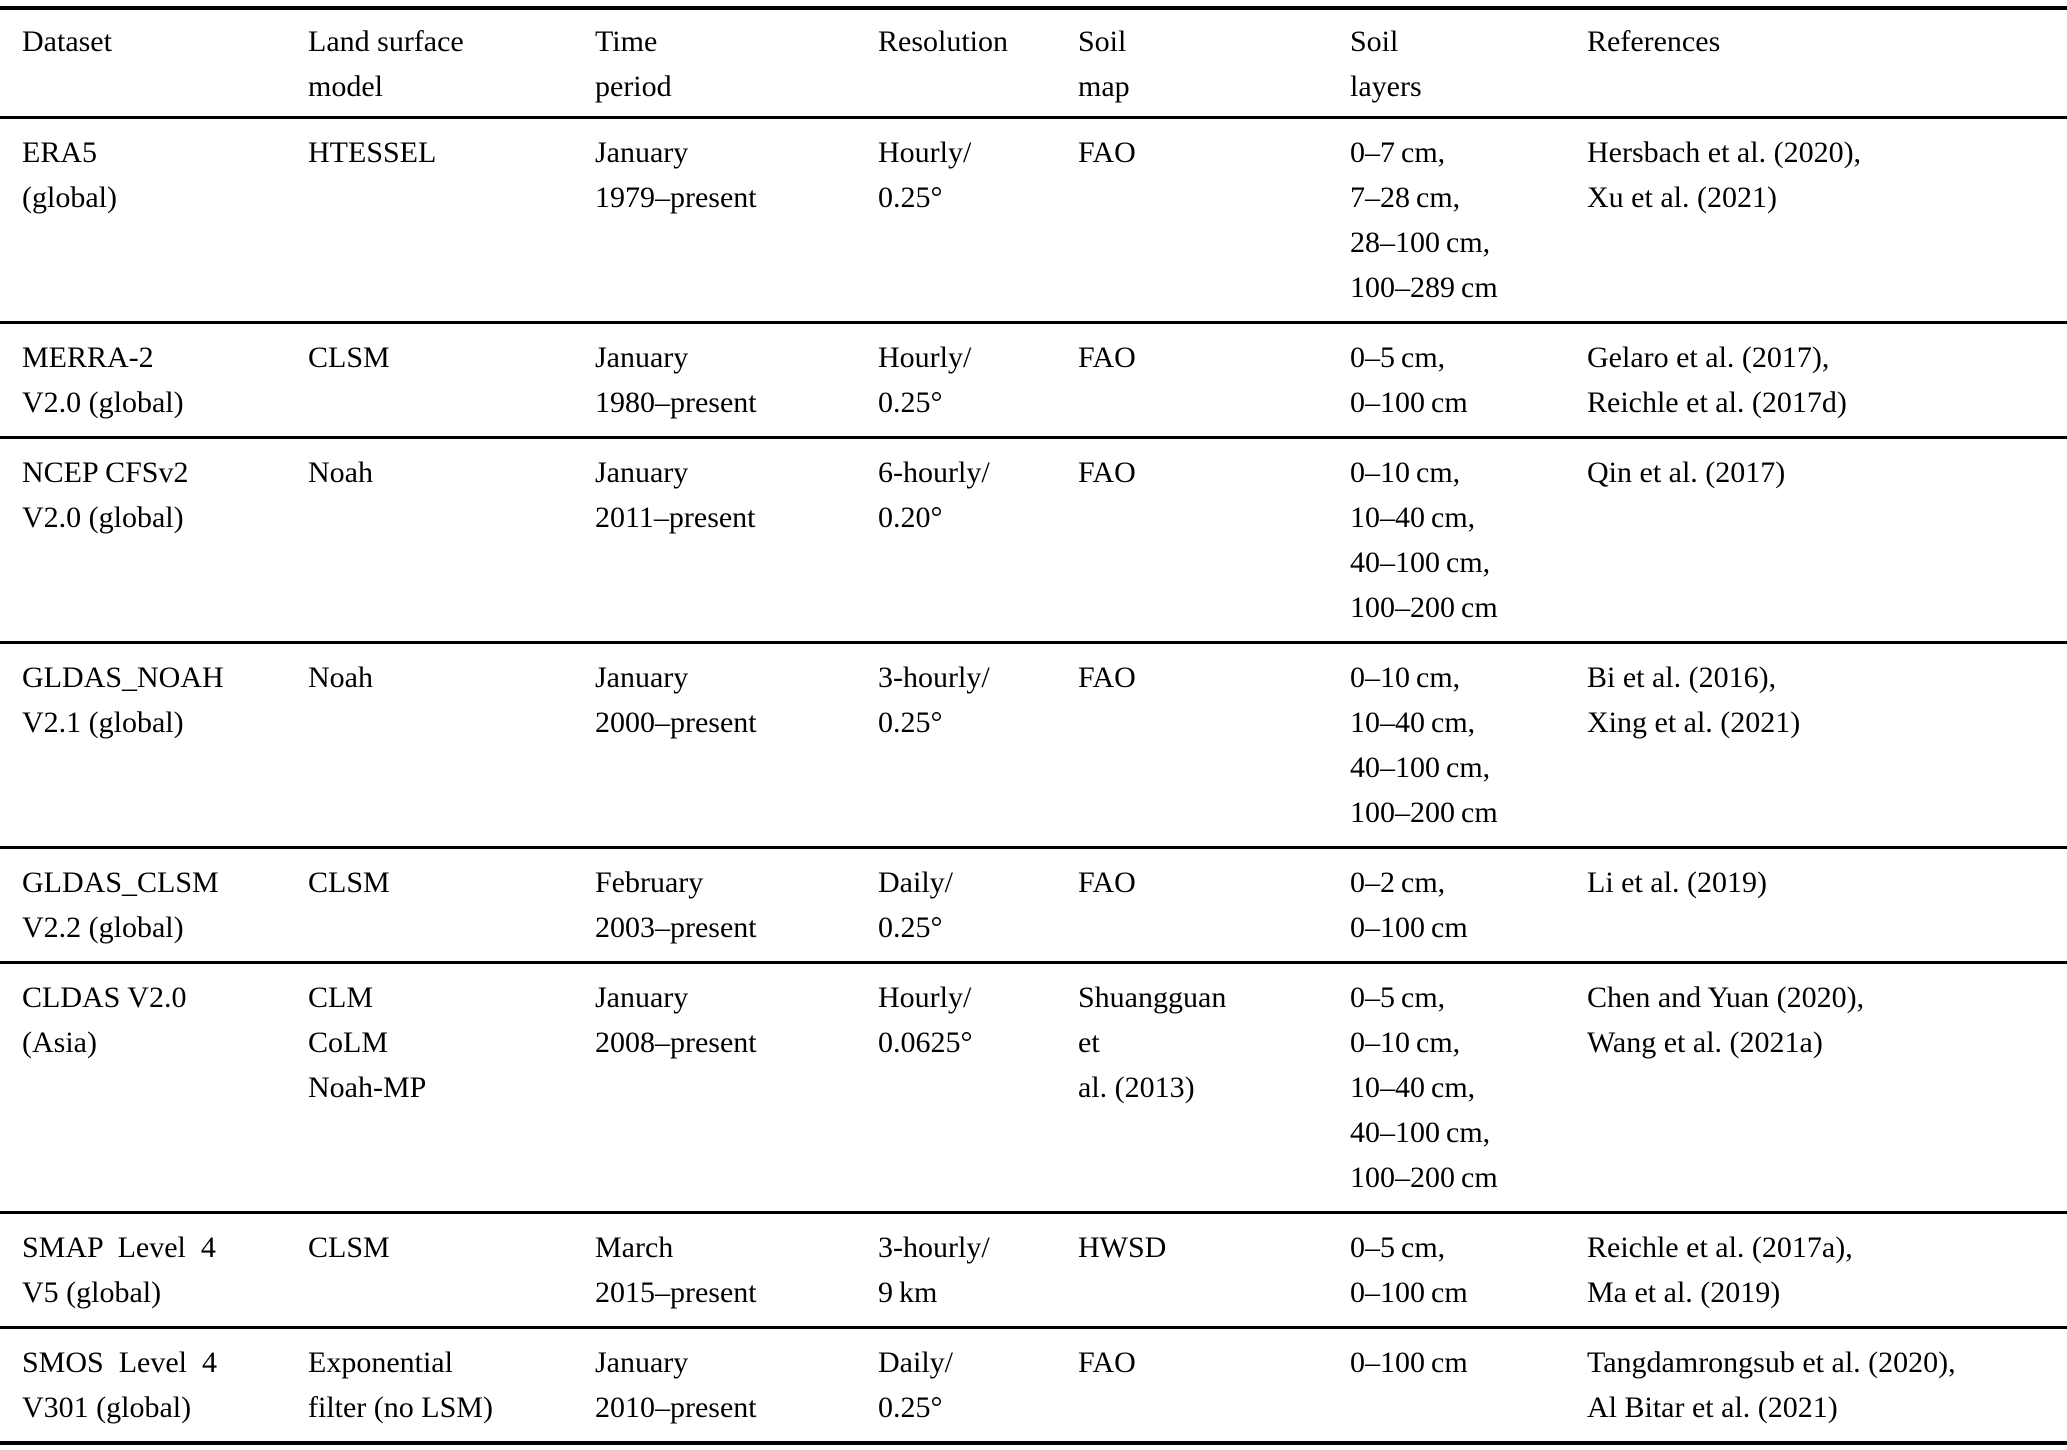 The height and width of the screenshot is (1450, 2067). Describe the element at coordinates (400, 1385) in the screenshot. I see `cell-land-surface-model: Exponential filter (no LSM)` at that location.